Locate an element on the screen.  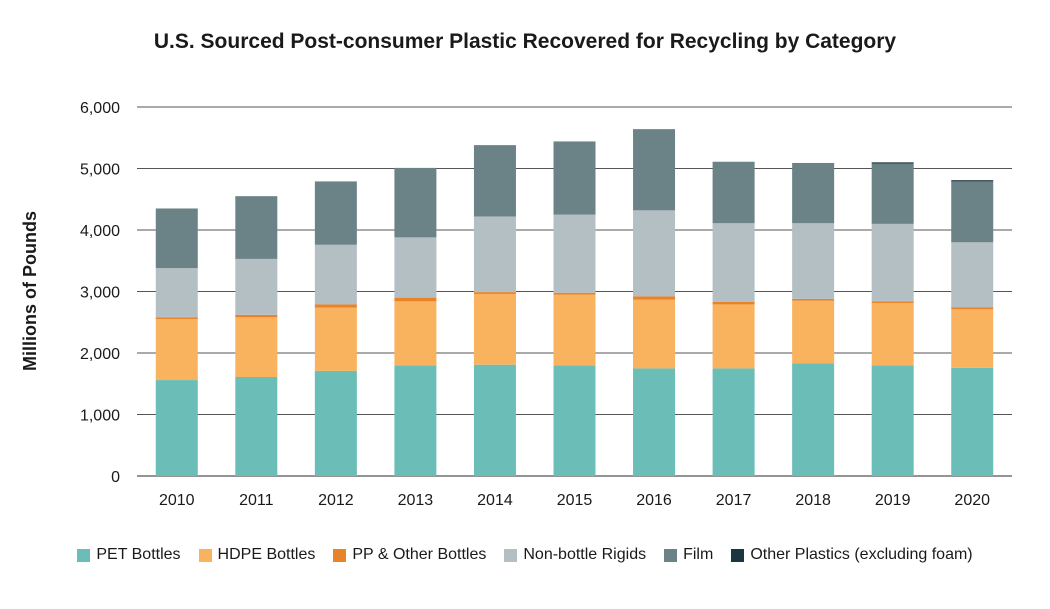
y-tick-label: 6,000 is located at coordinates (100, 108).